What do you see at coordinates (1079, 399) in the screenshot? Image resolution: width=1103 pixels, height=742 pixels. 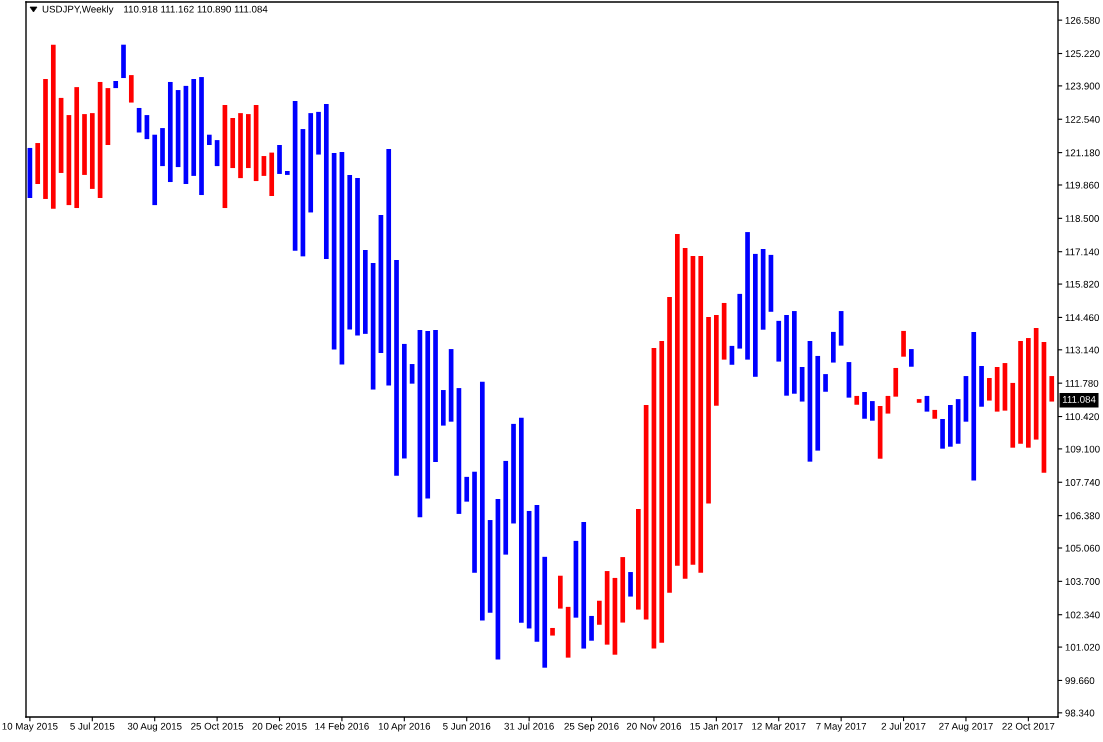 I see `annotation: 111.084` at bounding box center [1079, 399].